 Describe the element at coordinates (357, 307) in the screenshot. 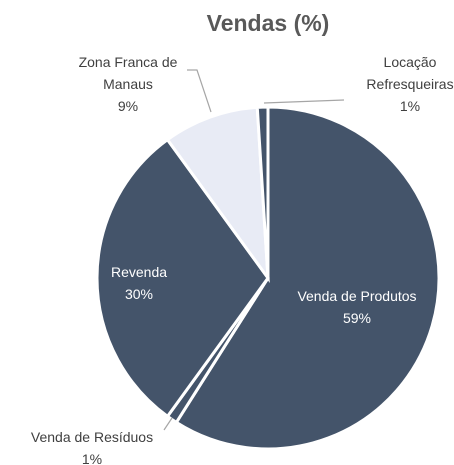

I see `data-label: Venda de Produtos 59%` at that location.